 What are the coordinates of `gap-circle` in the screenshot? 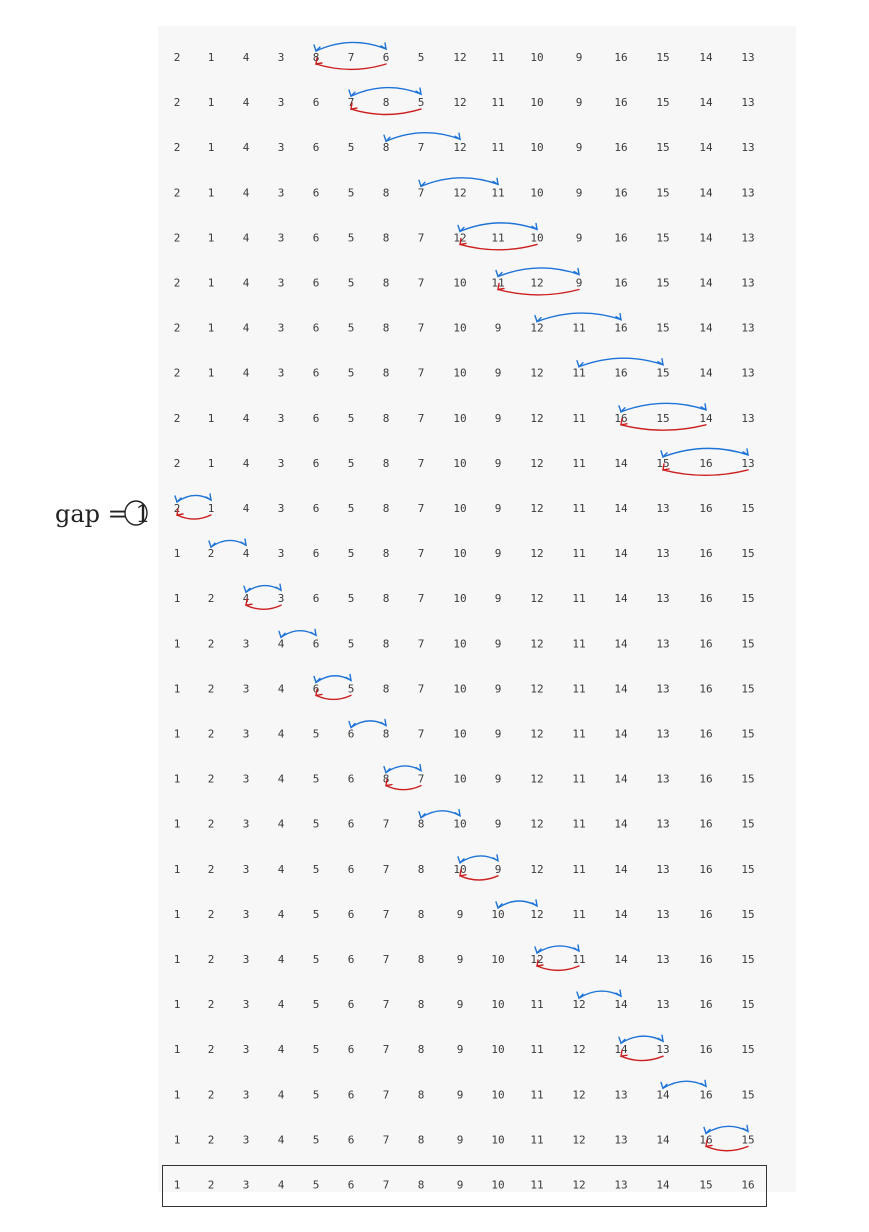 It's located at (136, 513).